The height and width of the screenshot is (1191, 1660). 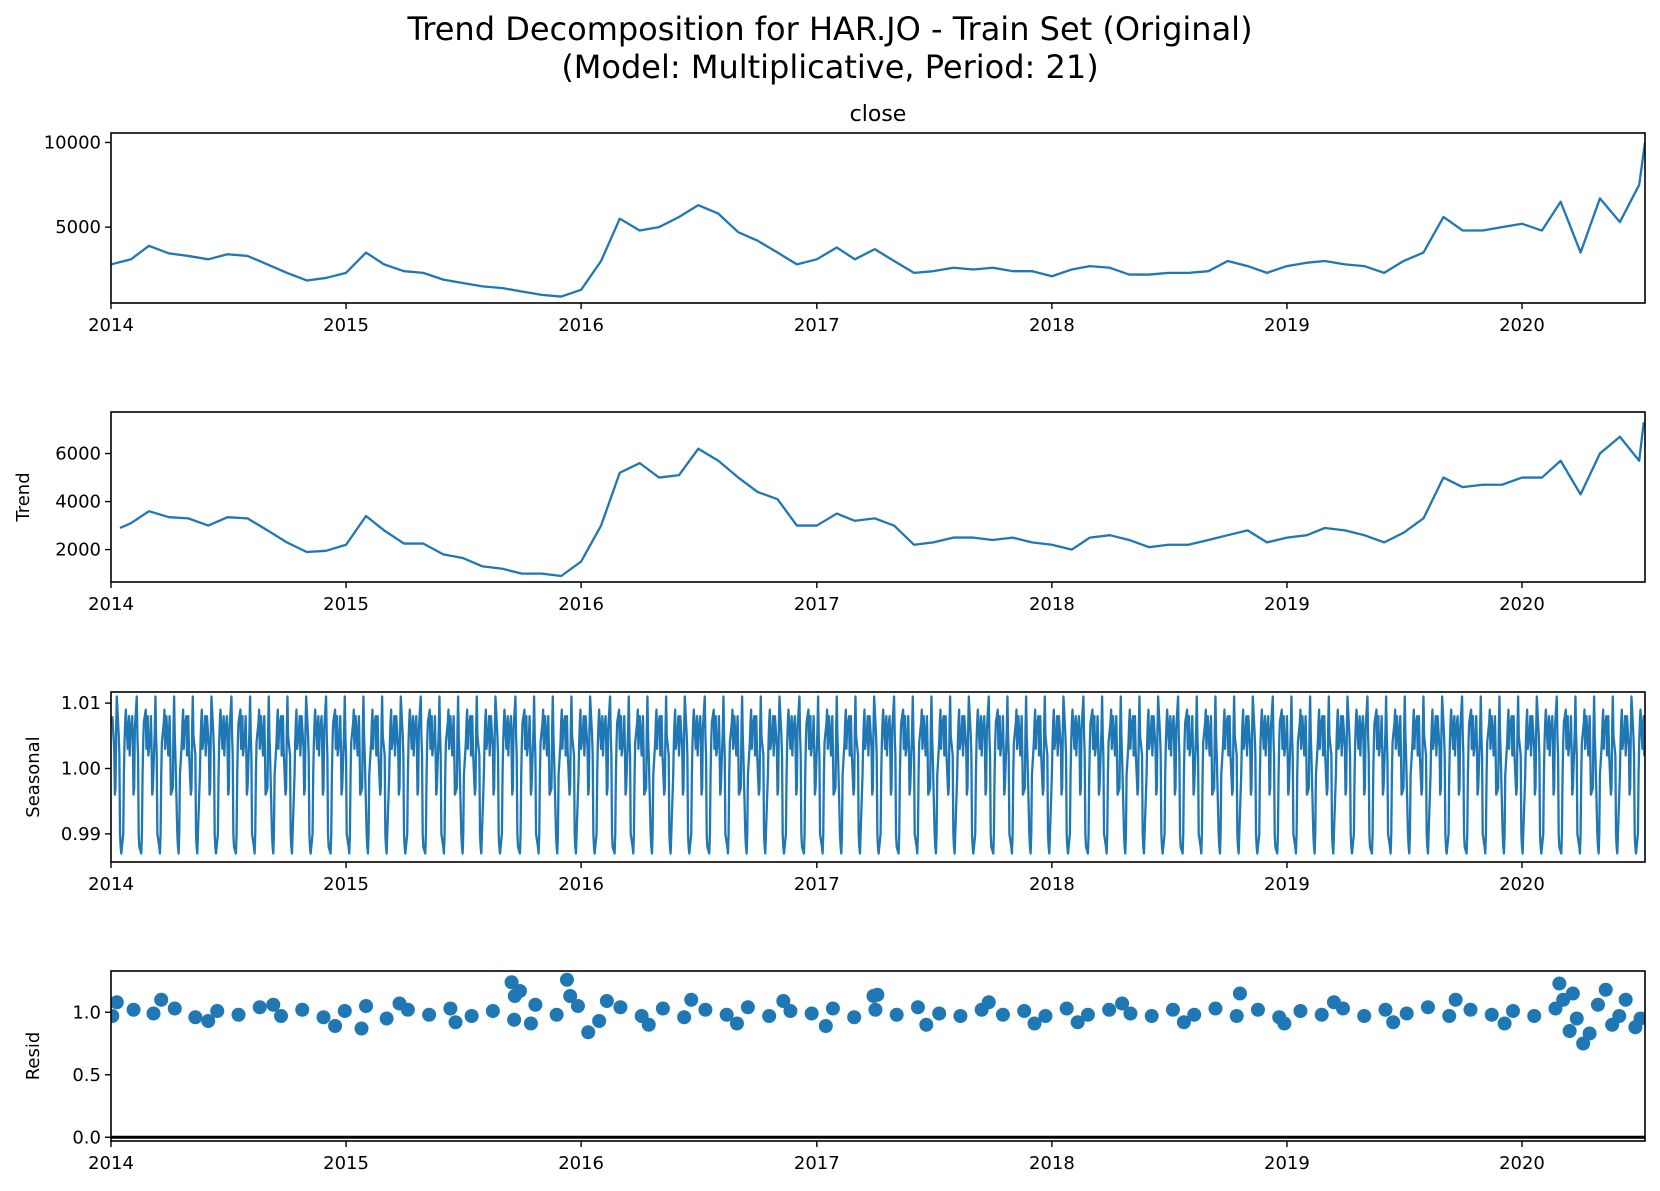 I want to click on y-tick-label: 0.5, so click(x=86, y=1075).